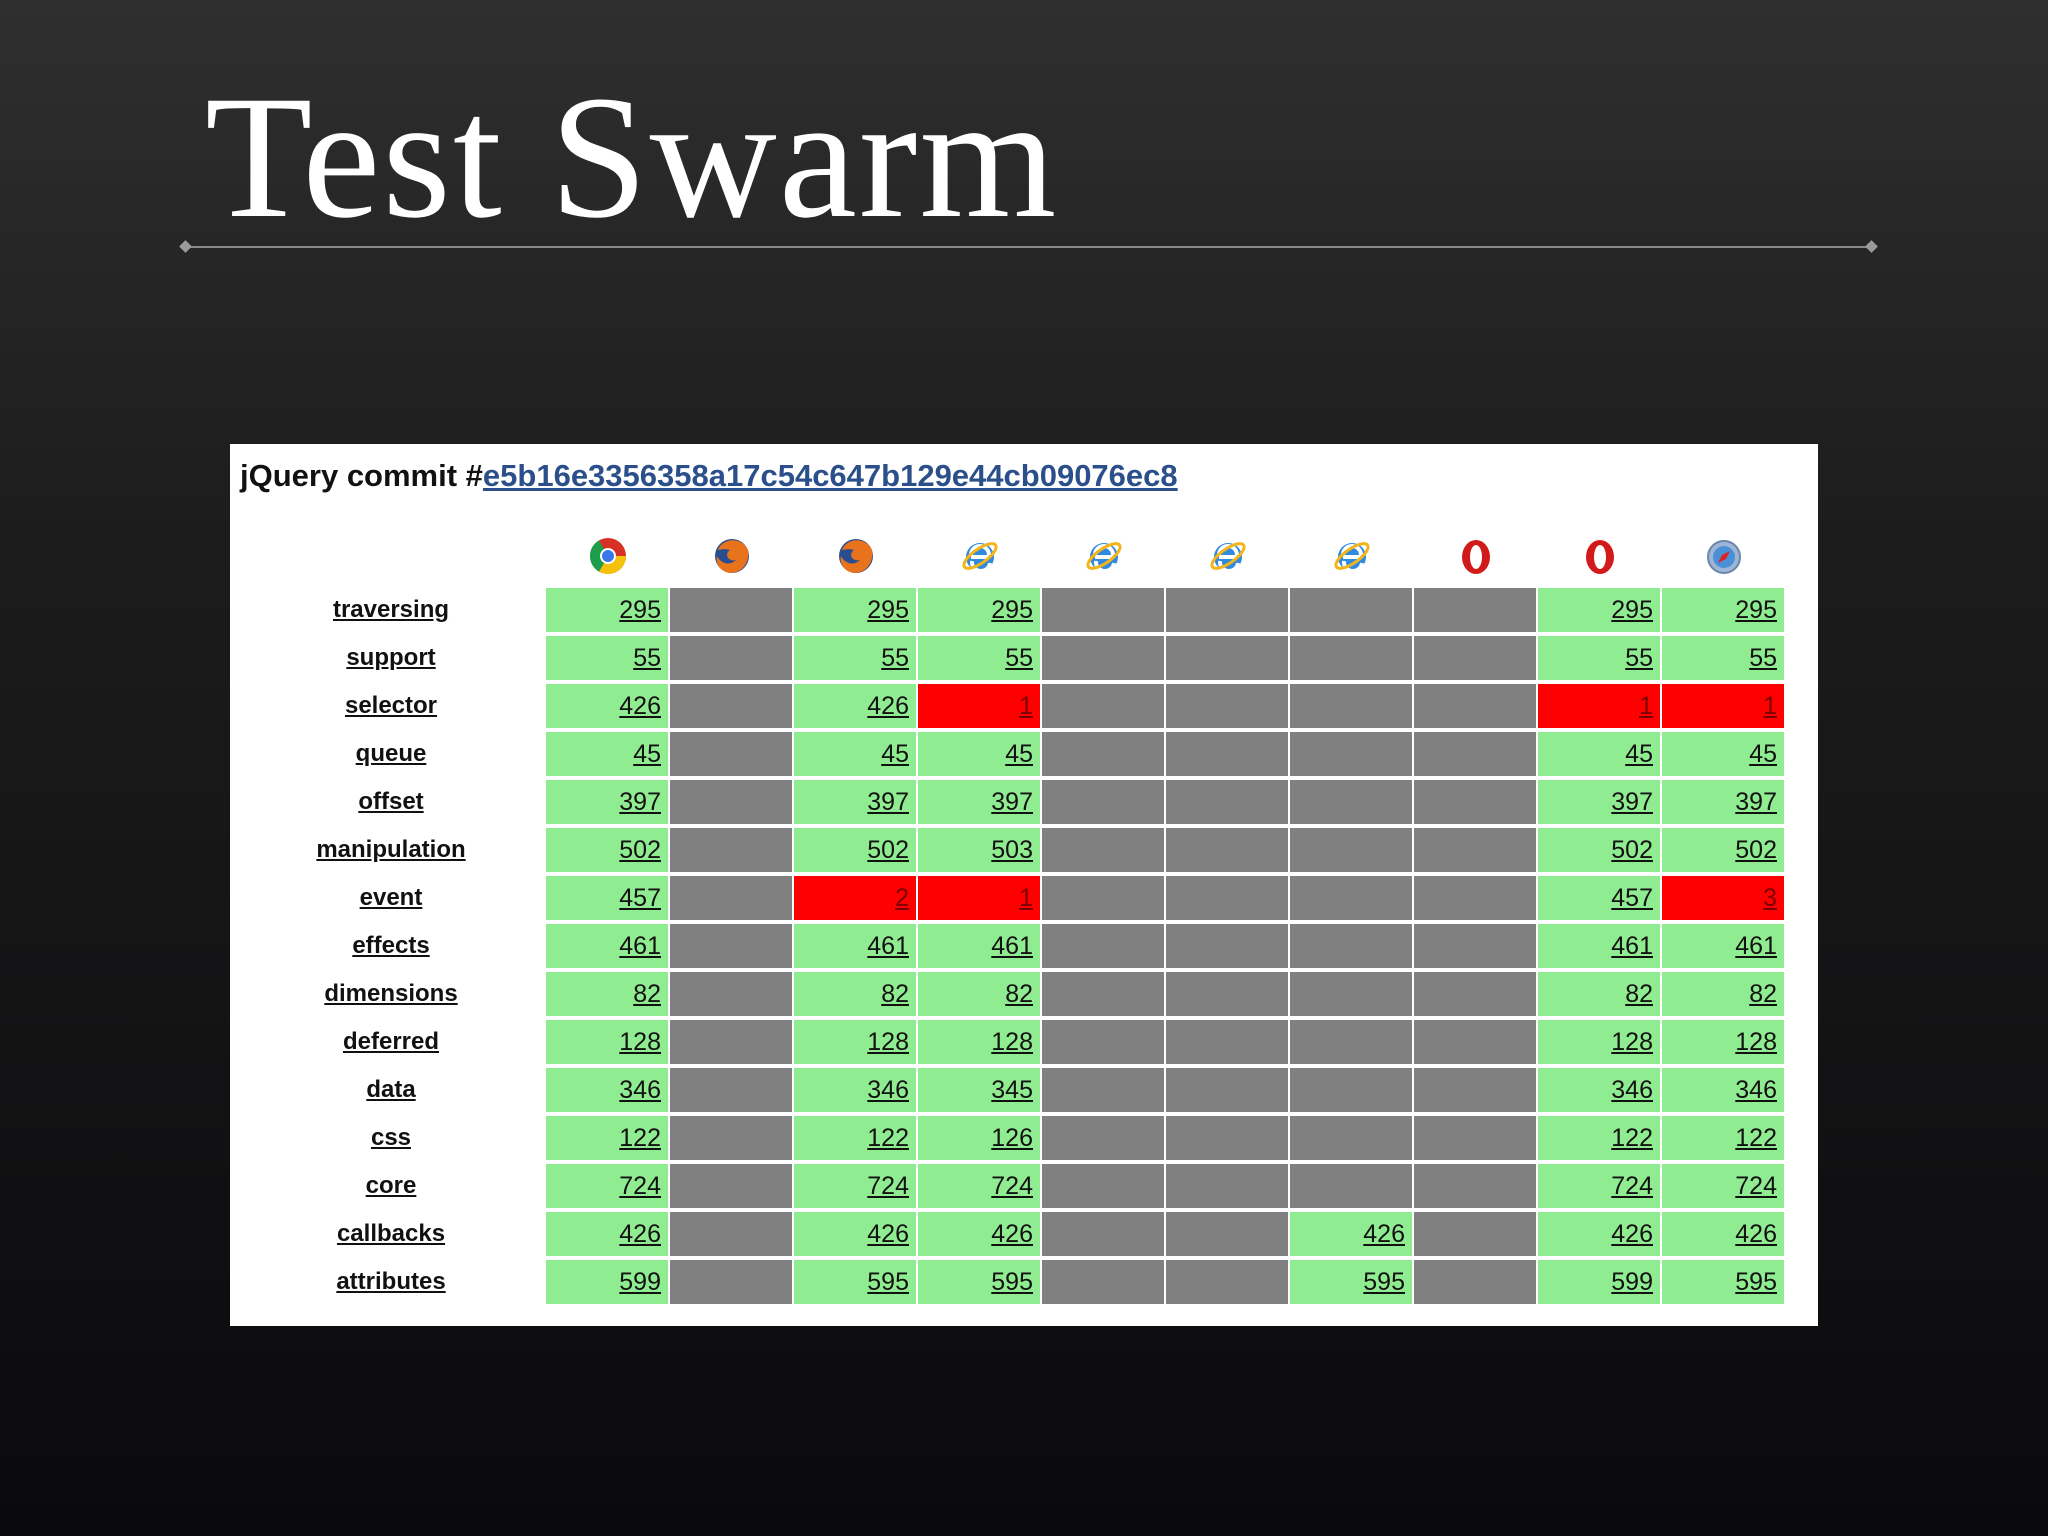  What do you see at coordinates (391, 945) in the screenshot?
I see `module-link-effects: effects` at bounding box center [391, 945].